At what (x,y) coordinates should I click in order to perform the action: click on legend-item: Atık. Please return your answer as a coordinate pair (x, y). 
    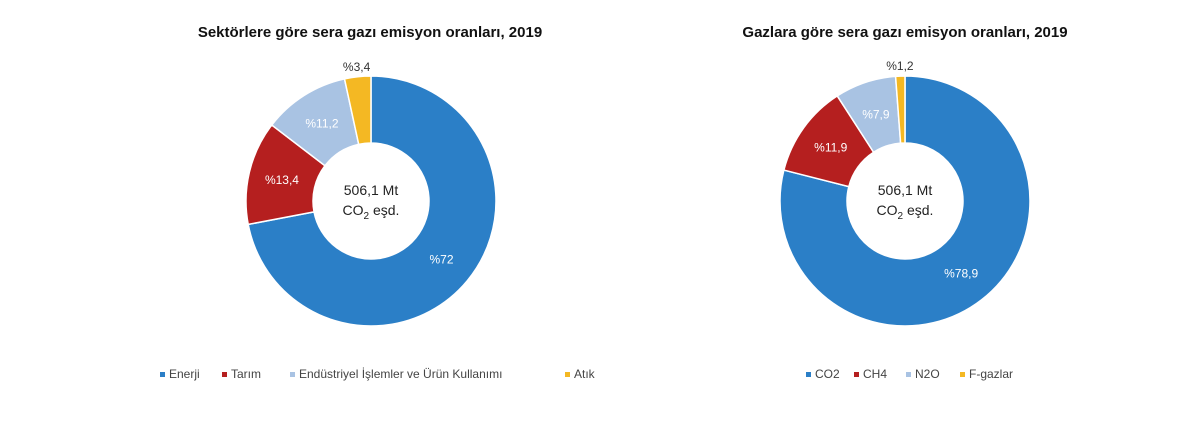
    Looking at the image, I should click on (580, 374).